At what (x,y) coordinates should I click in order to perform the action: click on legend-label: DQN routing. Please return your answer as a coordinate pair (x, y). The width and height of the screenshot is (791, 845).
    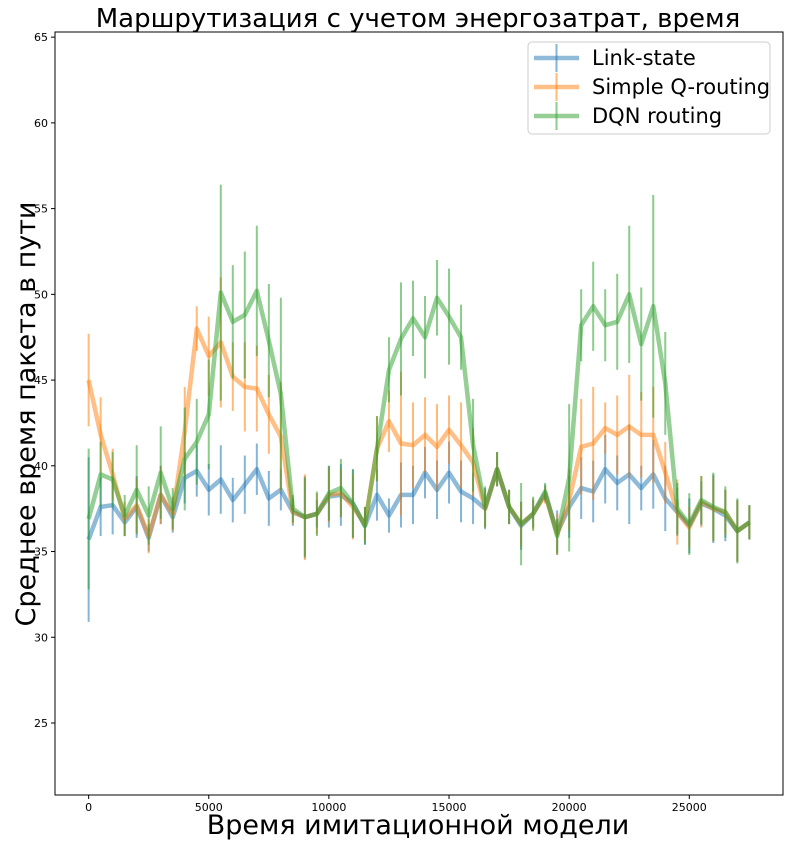
    Looking at the image, I should click on (657, 116).